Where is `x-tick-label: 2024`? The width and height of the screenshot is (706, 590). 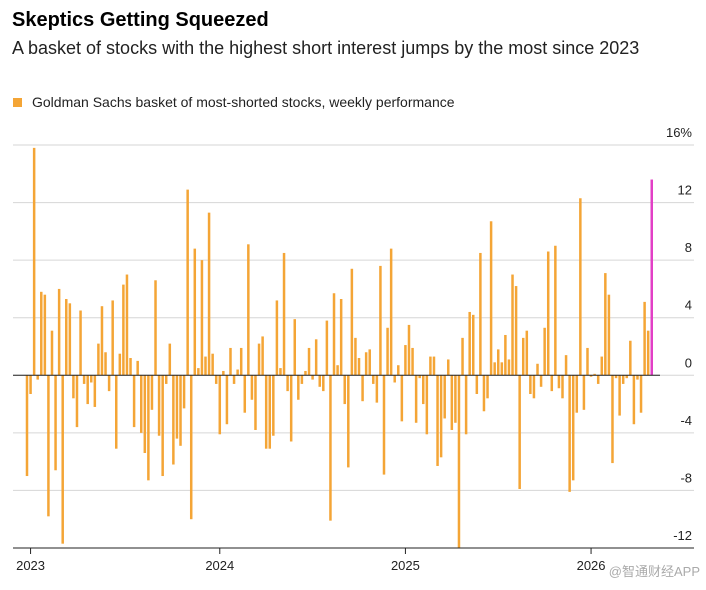 x-tick-label: 2024 is located at coordinates (219, 565).